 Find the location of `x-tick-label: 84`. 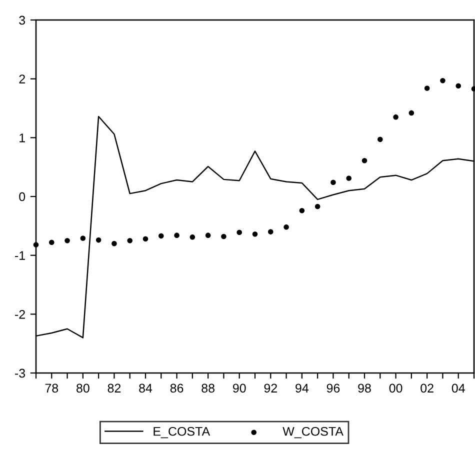

x-tick-label: 84 is located at coordinates (145, 388).